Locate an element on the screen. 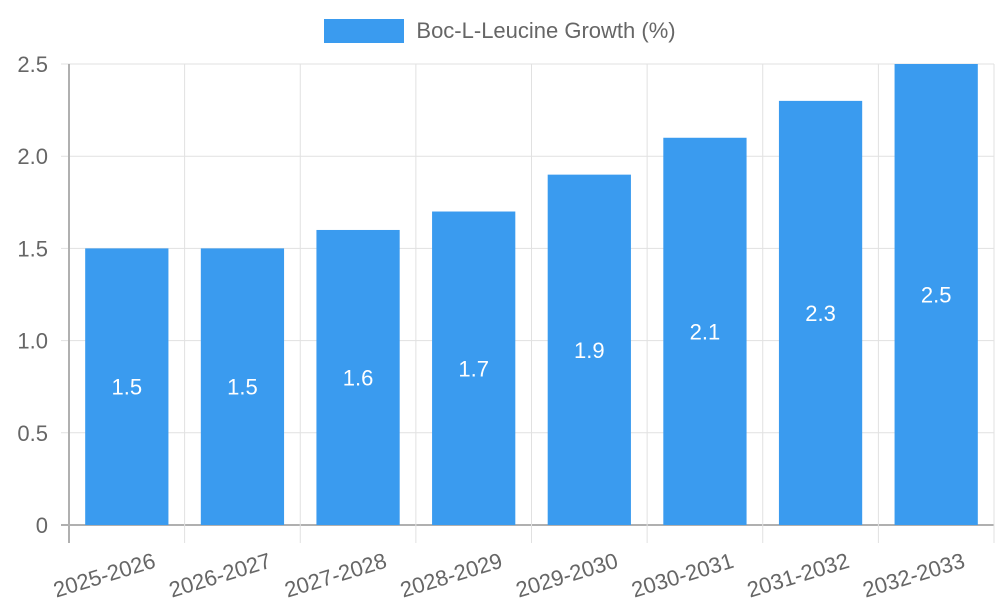 The width and height of the screenshot is (1000, 600). x-tick-label: 2026-2027 is located at coordinates (220, 574).